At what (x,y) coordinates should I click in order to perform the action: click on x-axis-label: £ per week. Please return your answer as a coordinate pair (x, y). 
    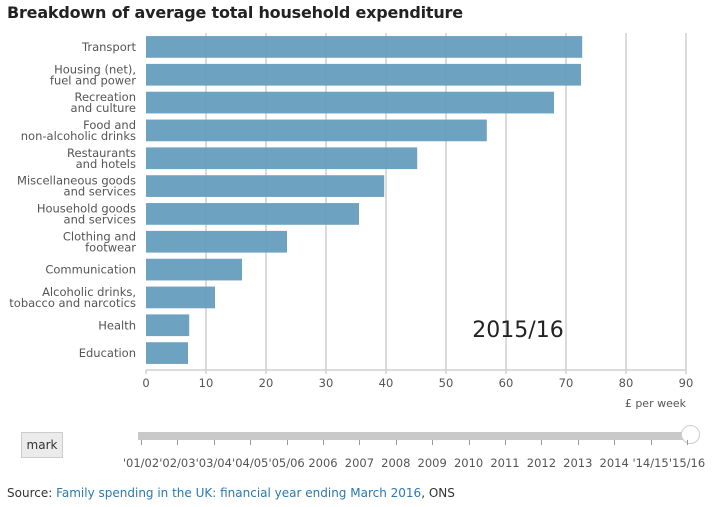
    Looking at the image, I should click on (656, 403).